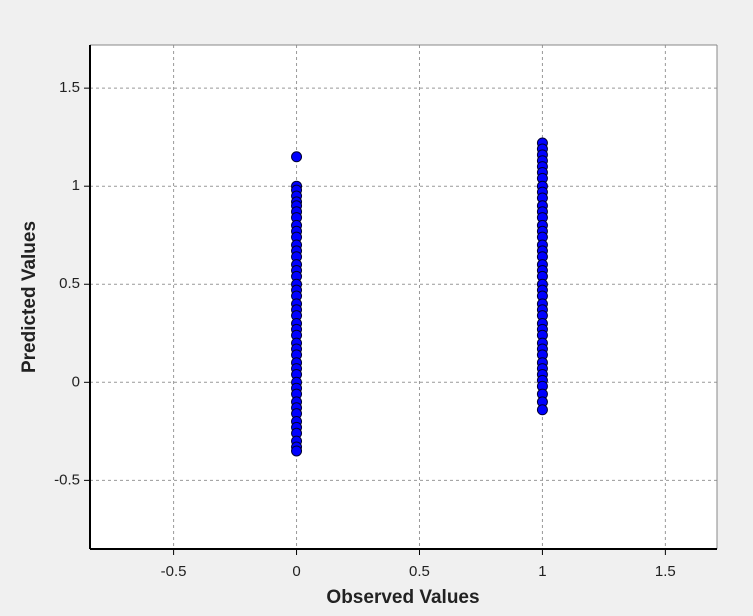  I want to click on y-tick-label: 1.5, so click(69, 87).